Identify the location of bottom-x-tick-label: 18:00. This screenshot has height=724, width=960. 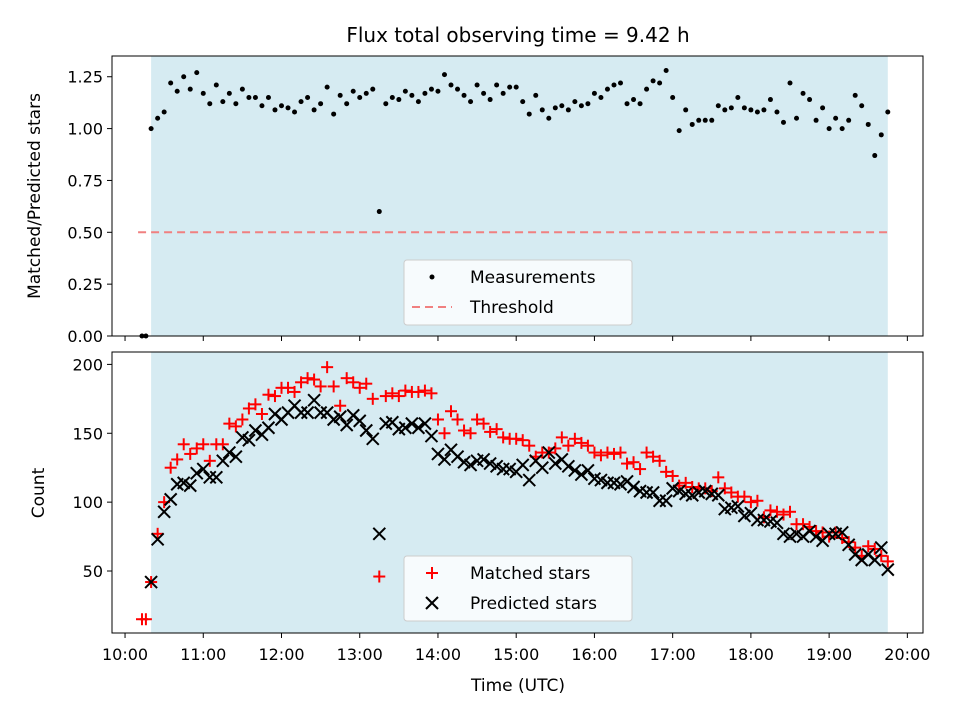
(751, 654).